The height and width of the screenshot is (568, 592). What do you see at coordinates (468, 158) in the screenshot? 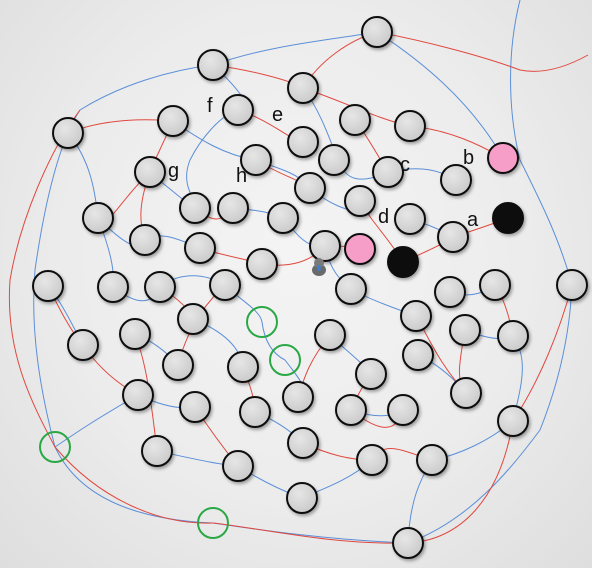
I see `label-b: b` at bounding box center [468, 158].